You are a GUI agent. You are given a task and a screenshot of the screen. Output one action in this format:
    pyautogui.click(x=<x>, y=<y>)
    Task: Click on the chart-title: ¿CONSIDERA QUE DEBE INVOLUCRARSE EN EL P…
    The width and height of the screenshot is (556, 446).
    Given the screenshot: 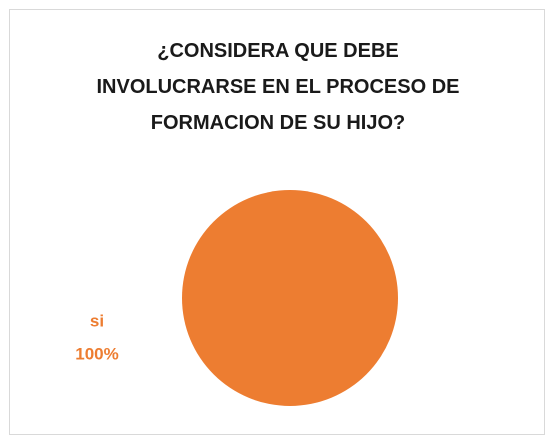 What is the action you would take?
    pyautogui.click(x=278, y=87)
    